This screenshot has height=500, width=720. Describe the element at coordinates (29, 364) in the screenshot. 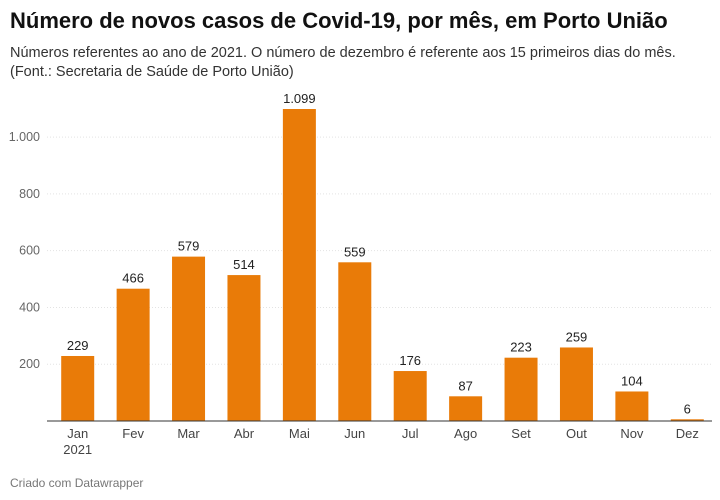

I see `y-tick-label: 200` at that location.